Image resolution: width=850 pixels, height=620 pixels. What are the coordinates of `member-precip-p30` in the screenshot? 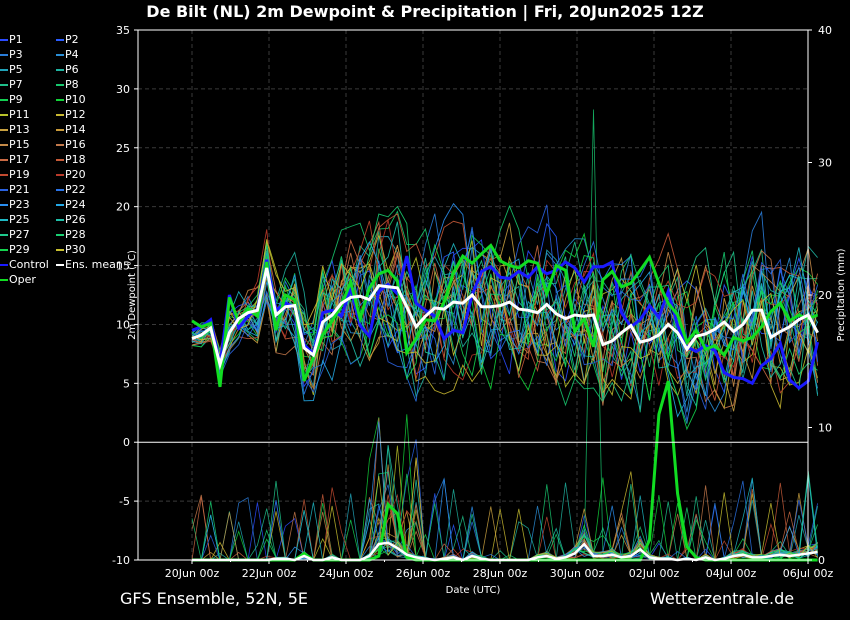 It's located at (505, 509).